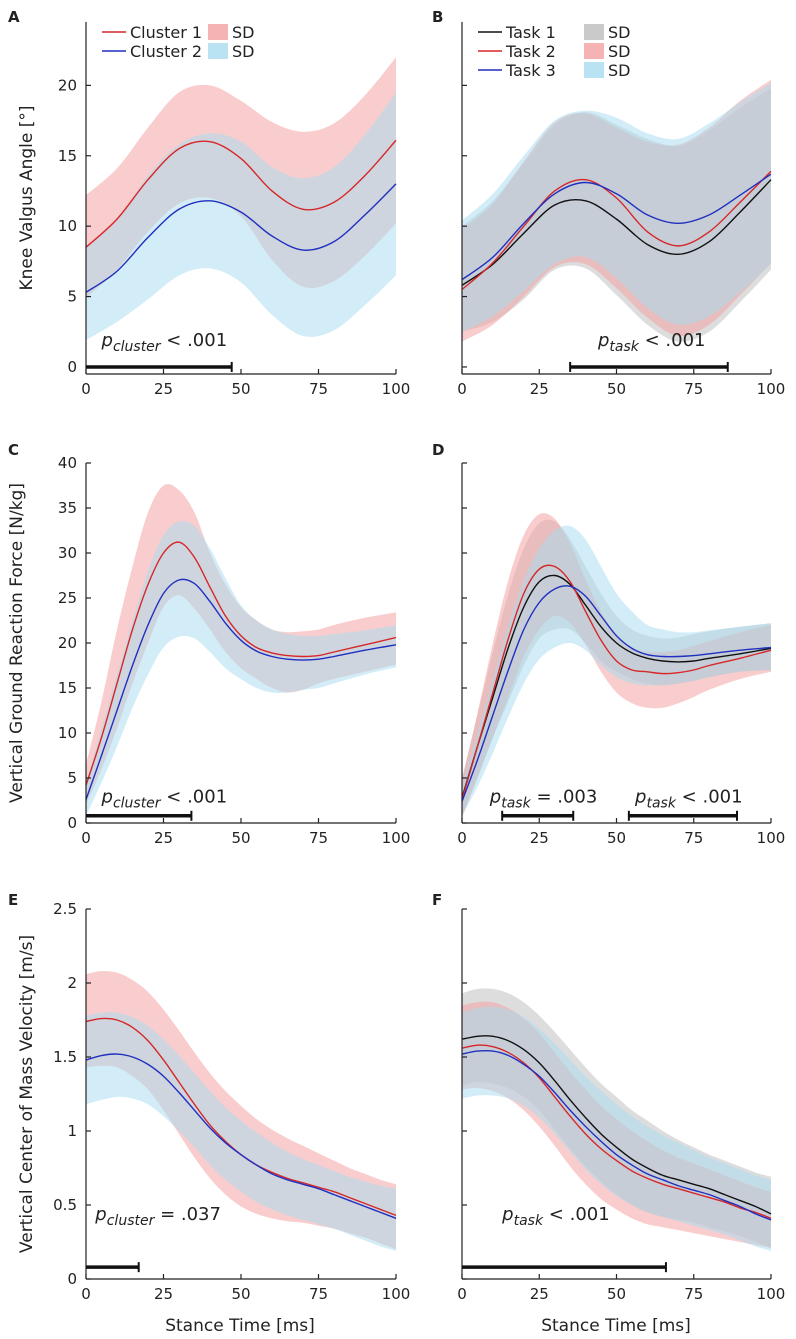  What do you see at coordinates (166, 32) in the screenshot?
I see `legend-label: Cluster 1` at bounding box center [166, 32].